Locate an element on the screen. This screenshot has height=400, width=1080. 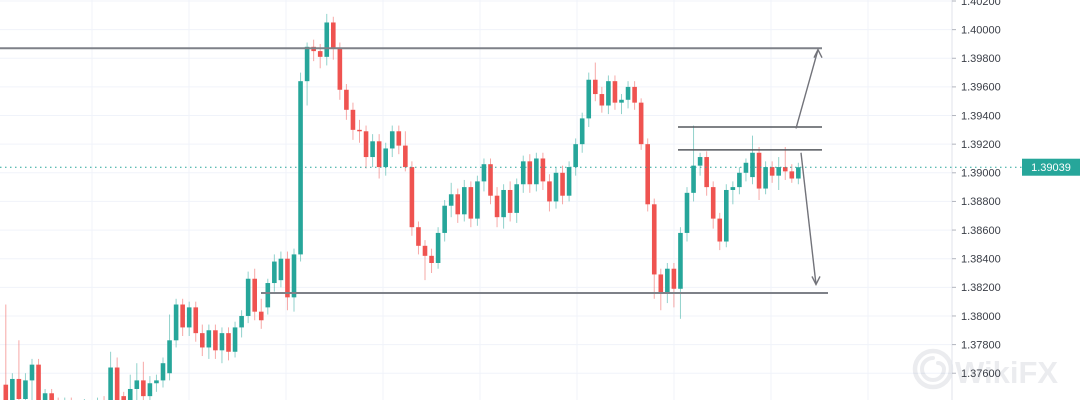
wikifx-logo-icon is located at coordinates (933, 369).